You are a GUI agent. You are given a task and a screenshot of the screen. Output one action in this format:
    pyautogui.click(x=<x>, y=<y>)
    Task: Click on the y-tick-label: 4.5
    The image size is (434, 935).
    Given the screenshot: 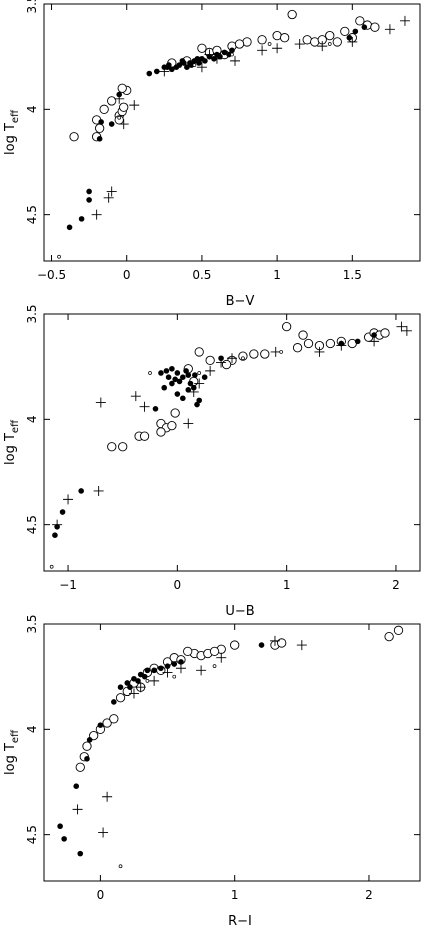 What is the action you would take?
    pyautogui.click(x=32, y=524)
    